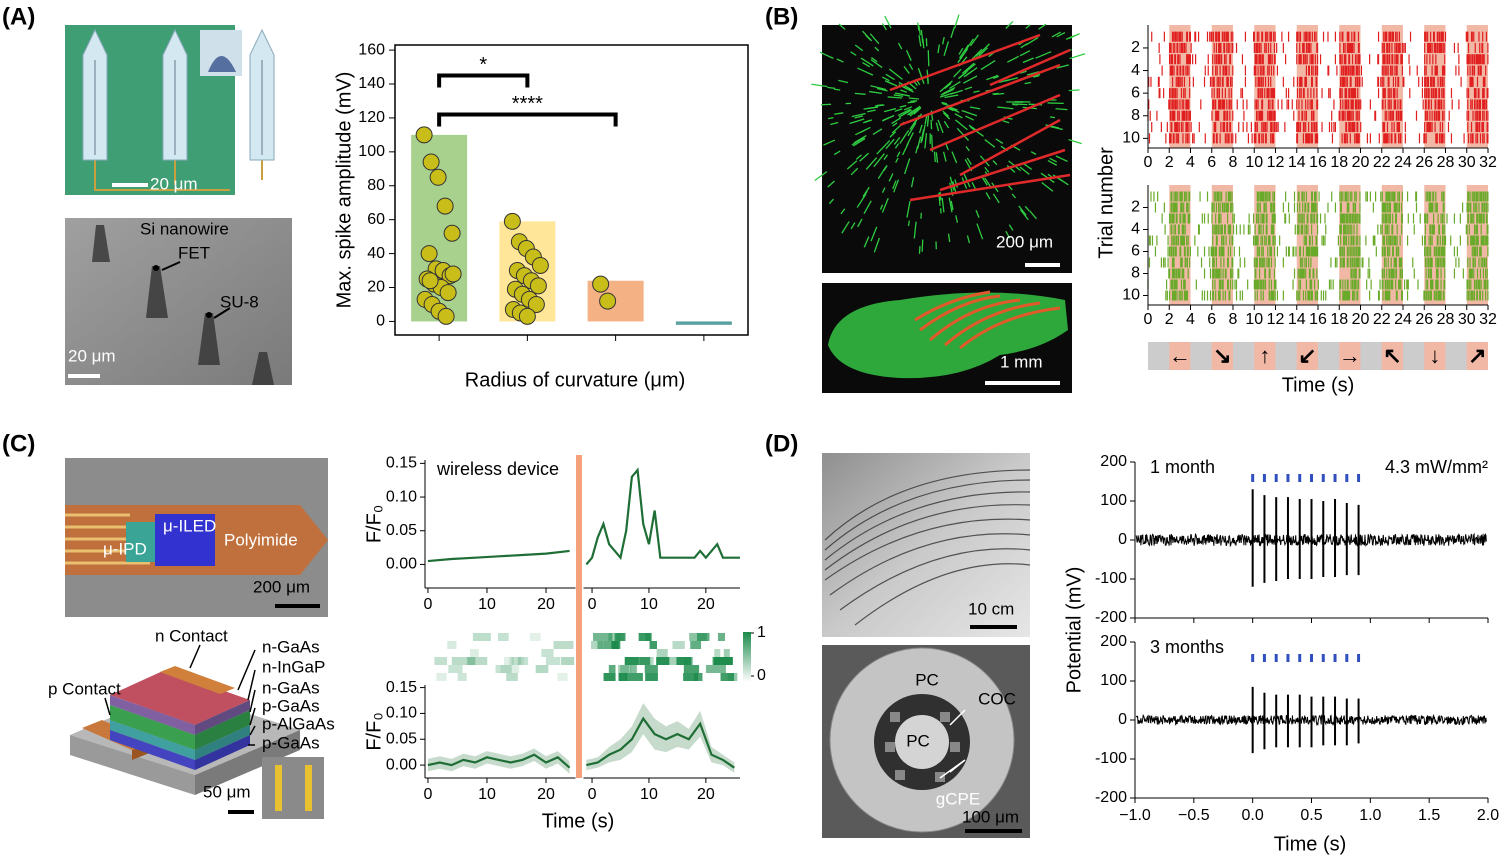 This screenshot has height=860, width=1500. Describe the element at coordinates (291, 705) in the screenshot. I see `layer-label: p-GaAs` at that location.